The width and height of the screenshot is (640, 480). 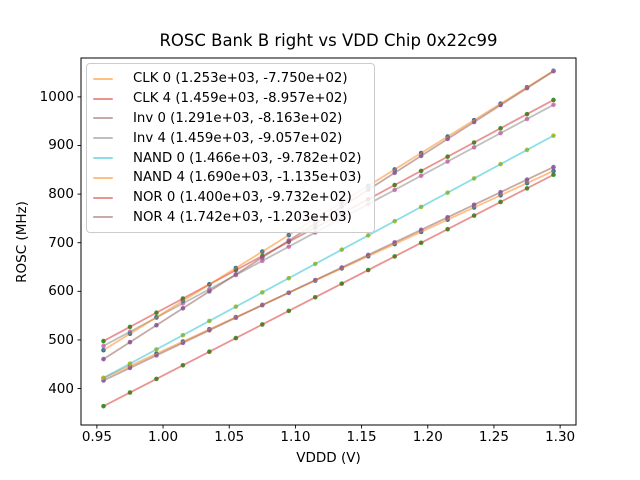 What do you see at coordinates (247, 178) in the screenshot?
I see `legend-label: NAND 4 (1.690e+03, -1.135e+03)` at bounding box center [247, 178].